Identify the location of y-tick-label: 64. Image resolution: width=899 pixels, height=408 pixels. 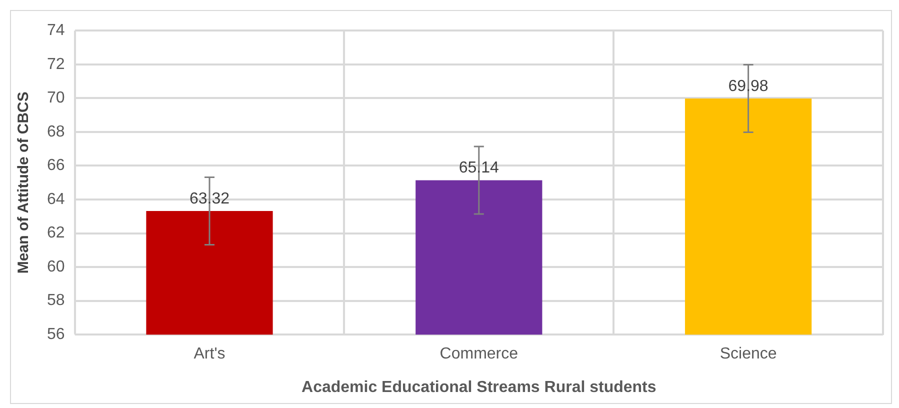
(56, 199).